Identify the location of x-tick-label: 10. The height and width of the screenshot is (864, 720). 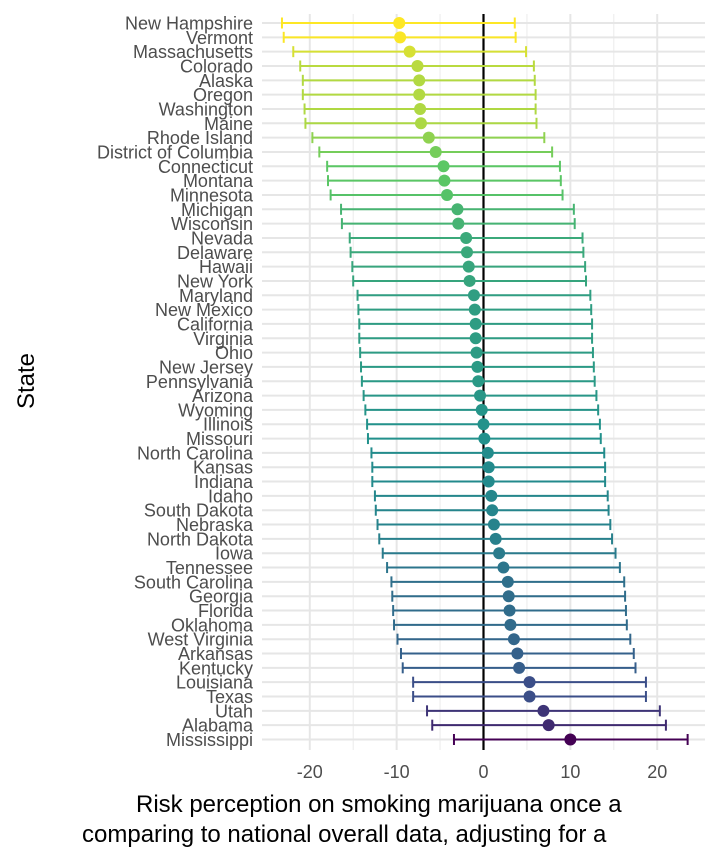
(570, 772).